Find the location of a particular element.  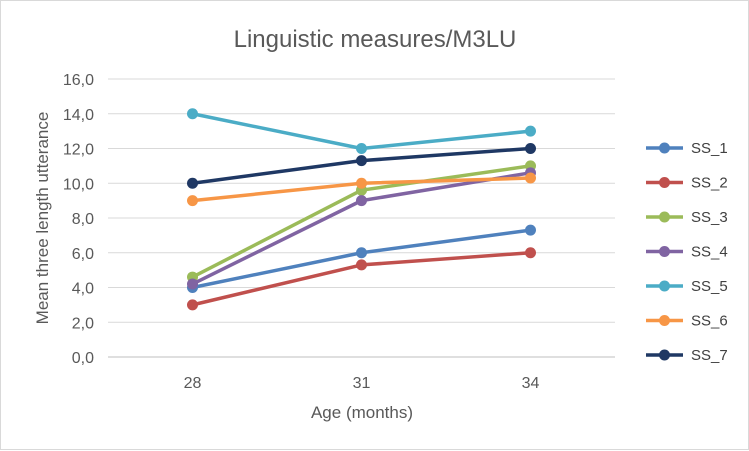

y-tick-label: 12,0 is located at coordinates (78, 150).